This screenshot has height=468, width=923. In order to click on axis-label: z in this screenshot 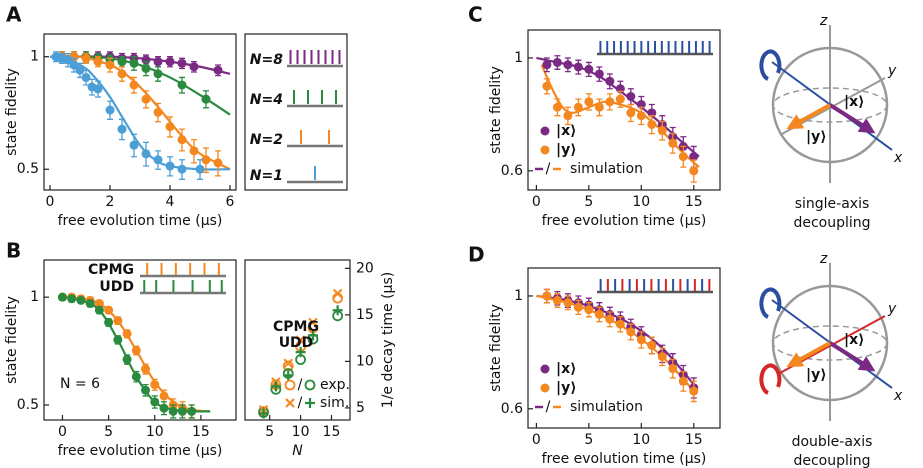, I will do `click(823, 259)`.